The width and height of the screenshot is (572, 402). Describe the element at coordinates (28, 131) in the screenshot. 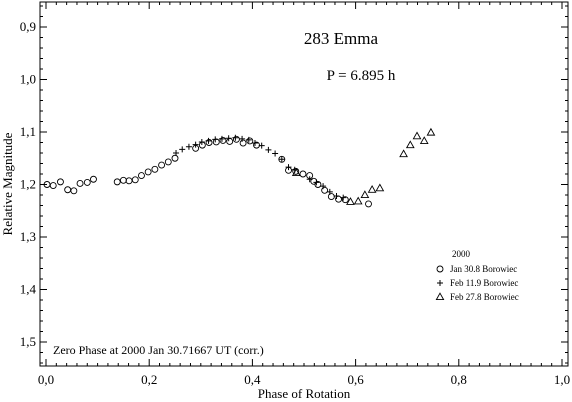

I see `y-tick-label: 1,1` at that location.